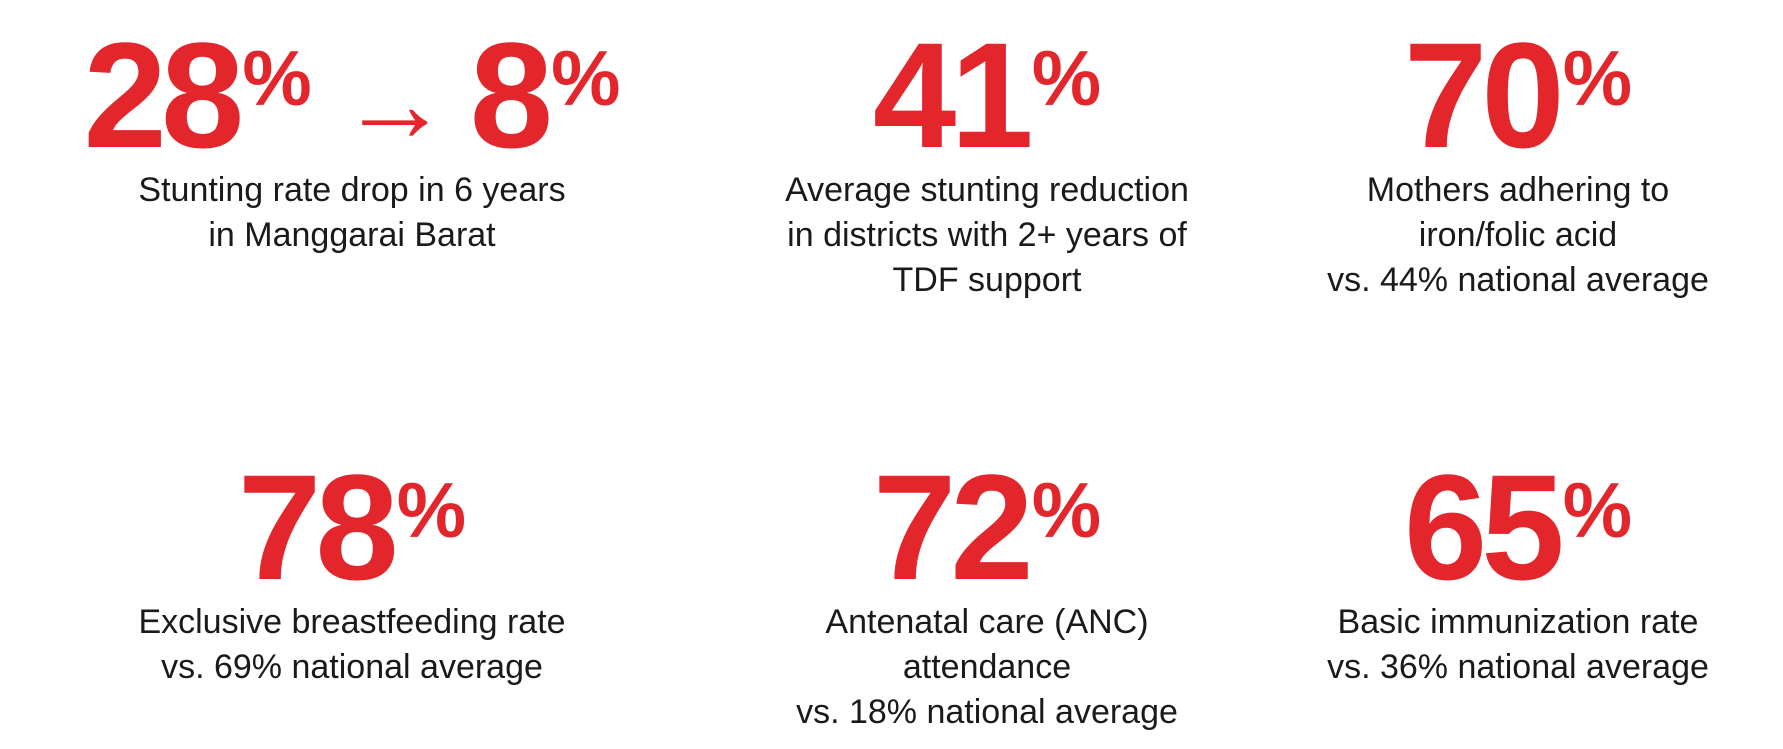 Image resolution: width=1783 pixels, height=749 pixels. What do you see at coordinates (163, 95) in the screenshot?
I see `figure-big: 28` at bounding box center [163, 95].